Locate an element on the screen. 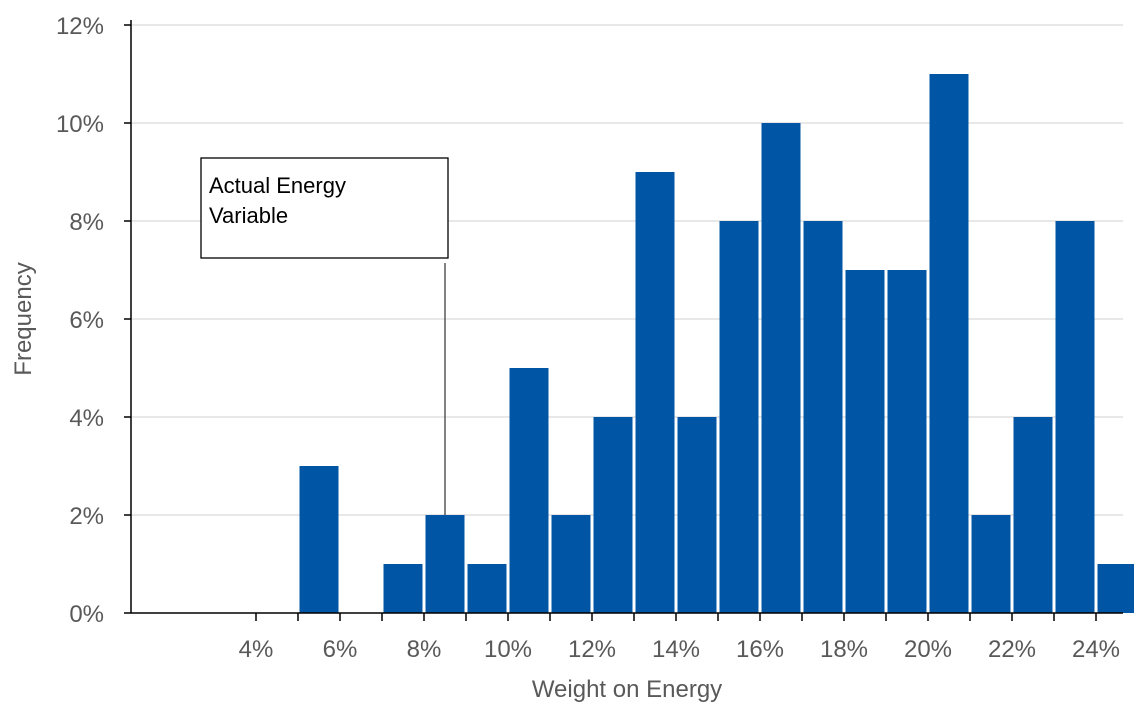 This screenshot has height=706, width=1134. x-tick-label: 20% is located at coordinates (928, 649).